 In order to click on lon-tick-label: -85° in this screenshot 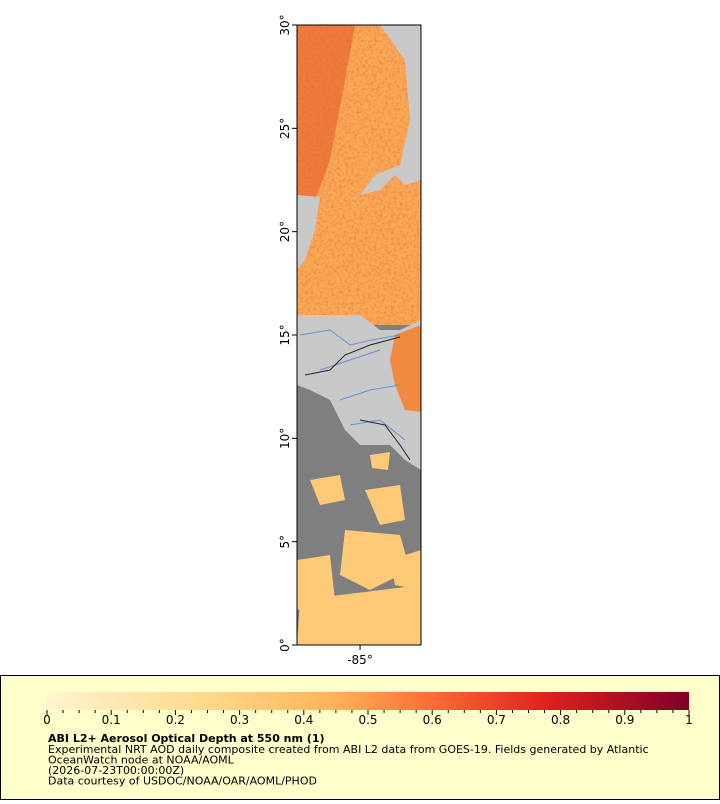, I will do `click(360, 660)`.